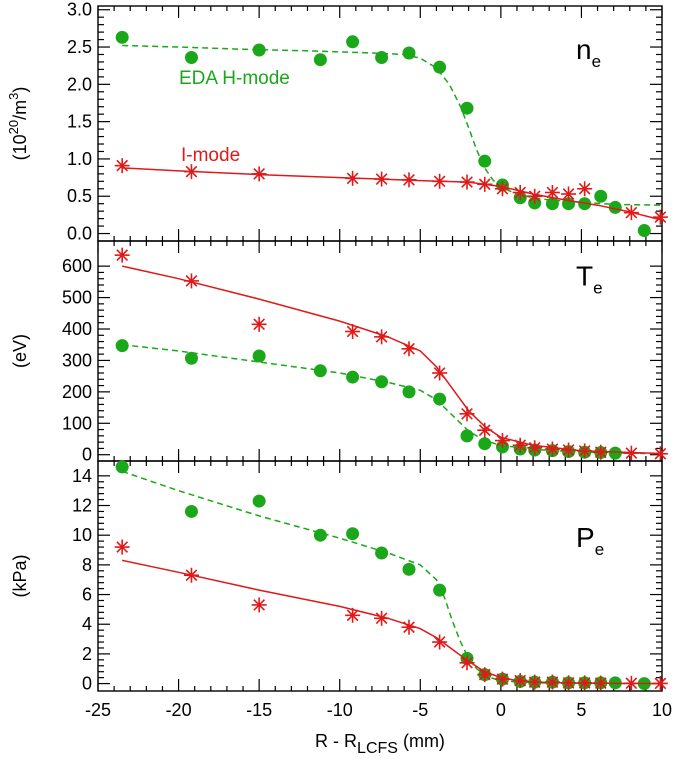 This screenshot has height=761, width=676. Describe the element at coordinates (585, 537) in the screenshot. I see `panel-label-main: P` at that location.